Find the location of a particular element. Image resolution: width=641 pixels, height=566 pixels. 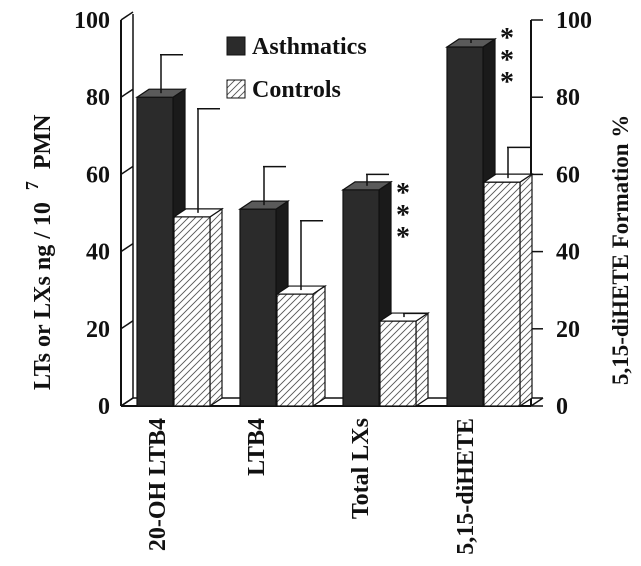

left-tick-label-100: 100 is located at coordinates (92, 21).